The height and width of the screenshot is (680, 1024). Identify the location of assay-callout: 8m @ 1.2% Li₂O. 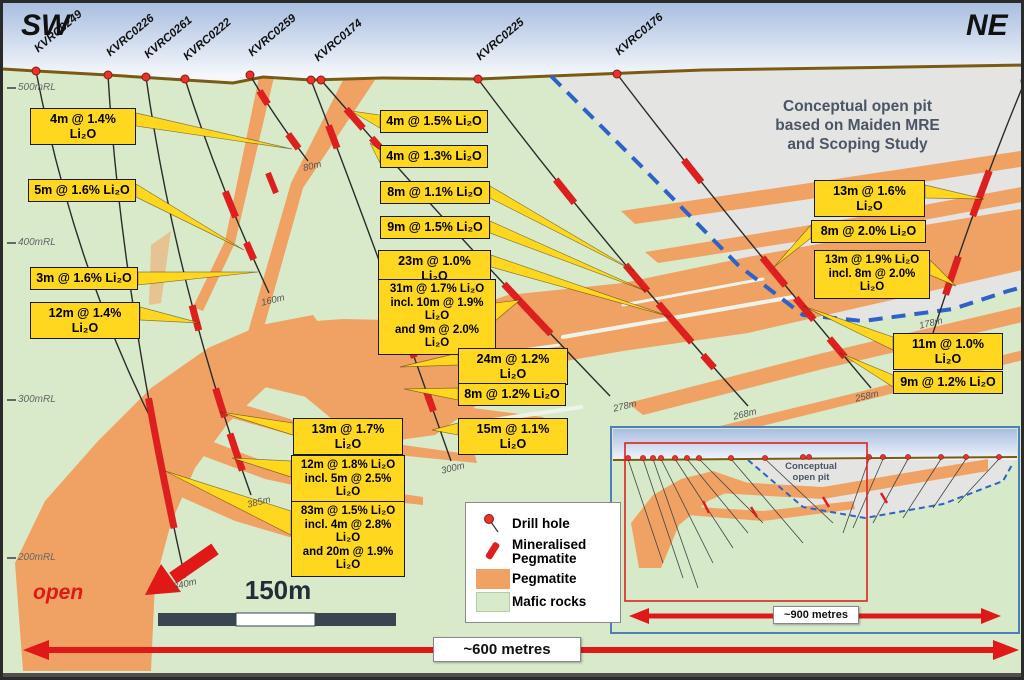
(512, 394).